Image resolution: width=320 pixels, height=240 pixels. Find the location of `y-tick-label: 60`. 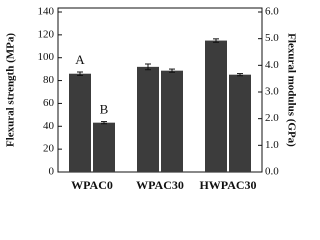

y-tick-label: 60 is located at coordinates (49, 103).